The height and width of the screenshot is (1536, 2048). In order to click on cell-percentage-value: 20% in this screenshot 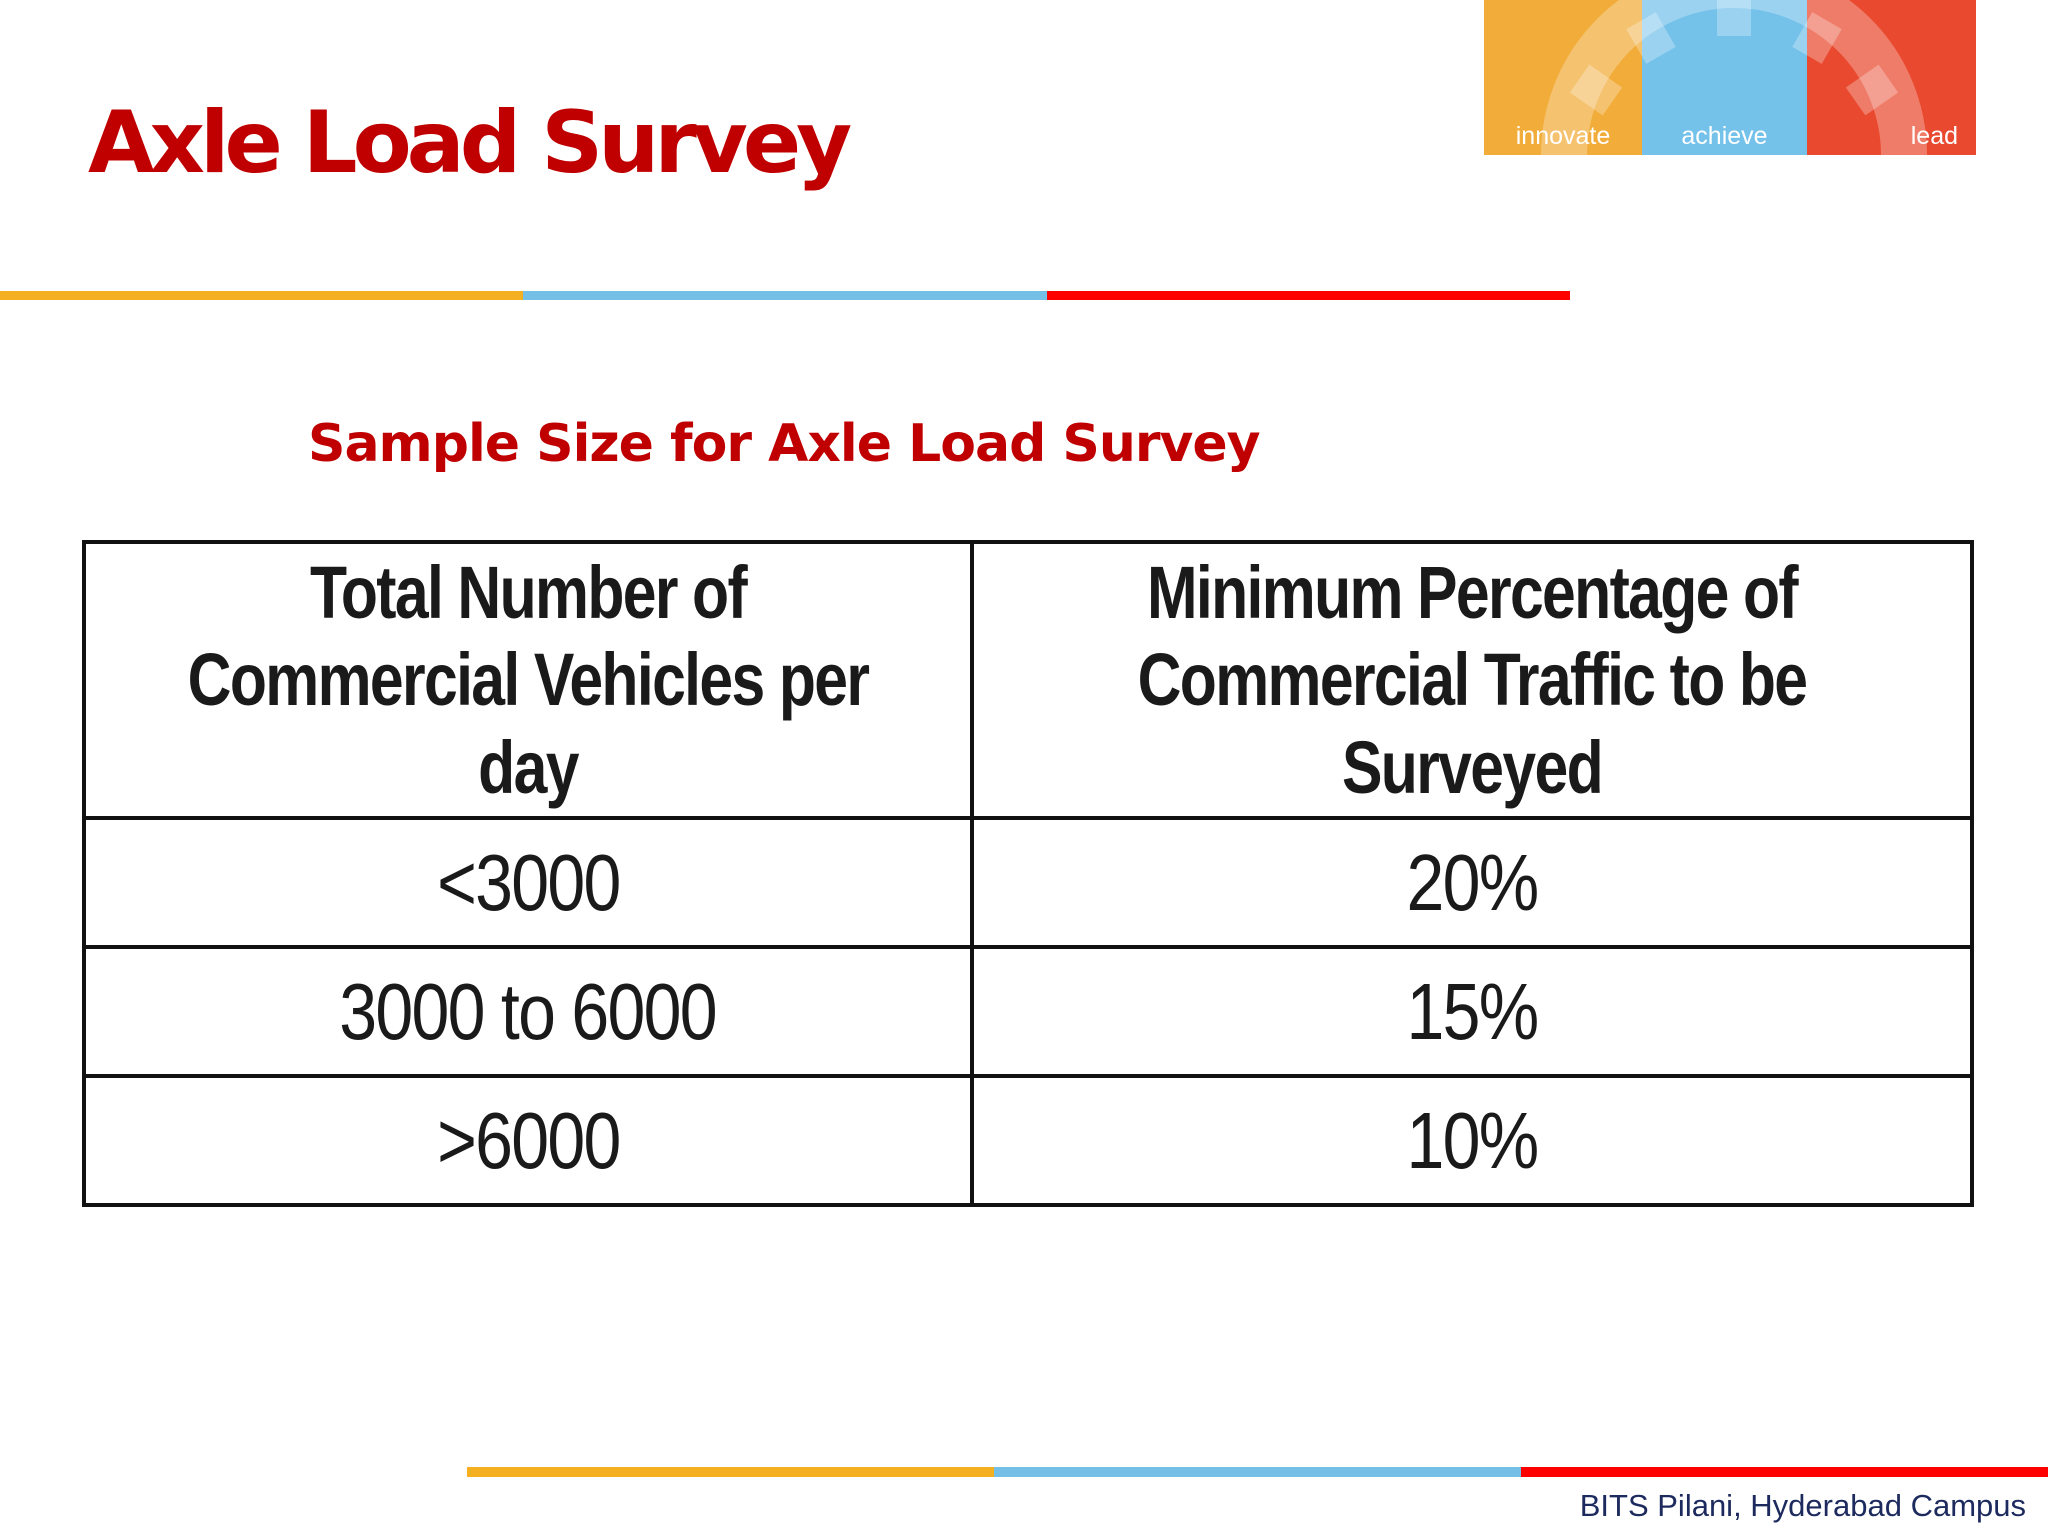, I will do `click(1472, 882)`.